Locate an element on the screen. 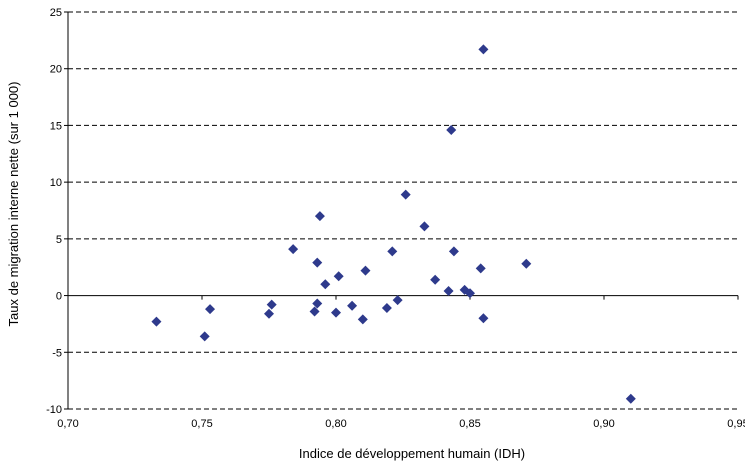  y-tick-label: -5 is located at coordinates (57, 353).